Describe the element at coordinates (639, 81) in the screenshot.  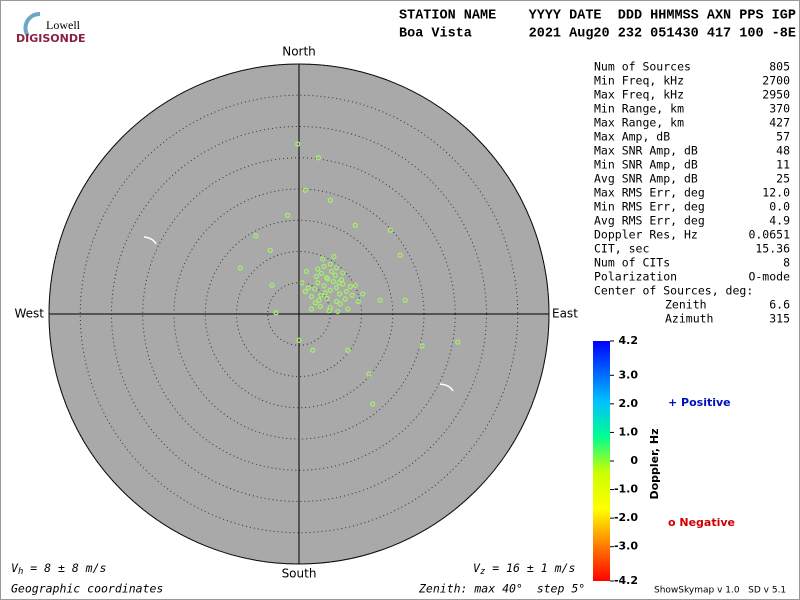
I see `stat-label: Min Freq, kHz` at that location.